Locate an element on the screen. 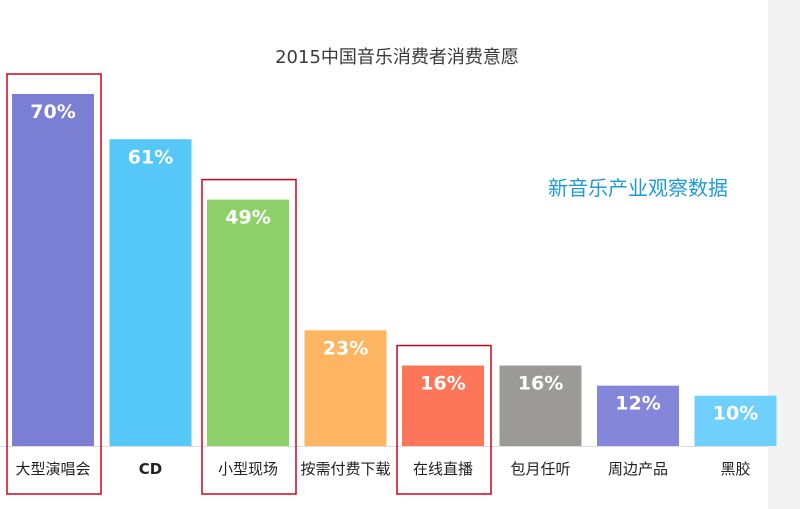  category-labels-group: 大型演唱会 CD 小型现场 按需付费下载 在线直播 包月任听 周边产品 黑胶 is located at coordinates (382, 469).